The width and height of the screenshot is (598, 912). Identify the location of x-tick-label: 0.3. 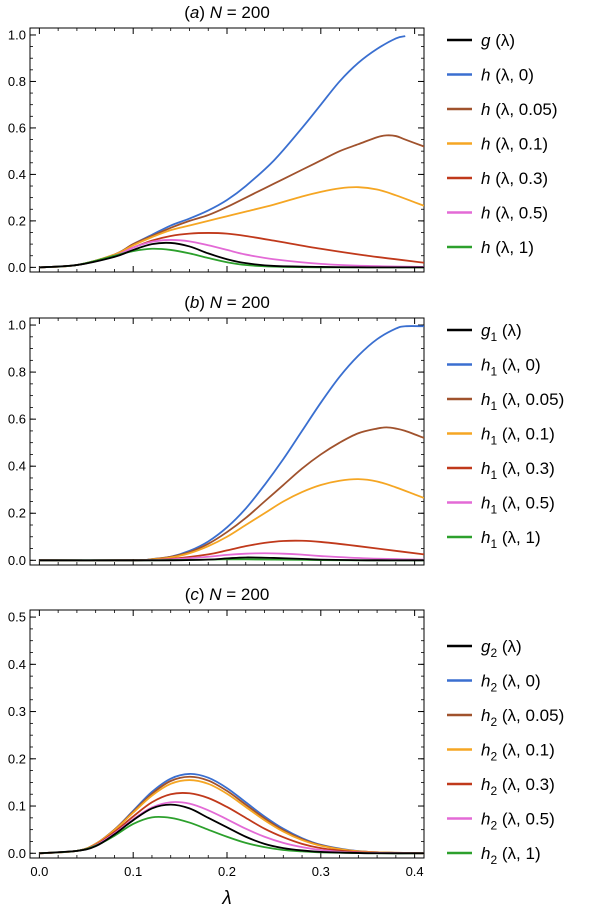
(321, 871).